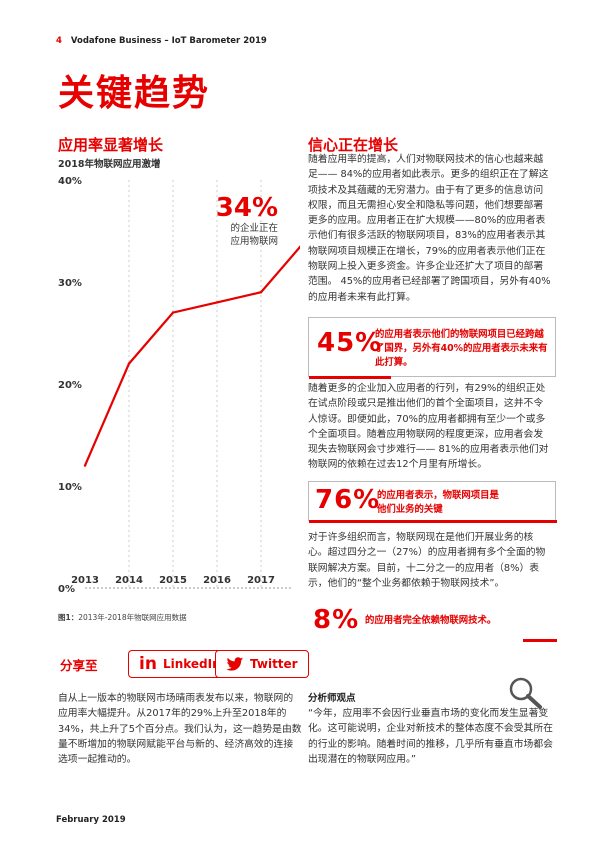 The width and height of the screenshot is (600, 848). What do you see at coordinates (235, 663) in the screenshot?
I see `twitter-icon` at bounding box center [235, 663].